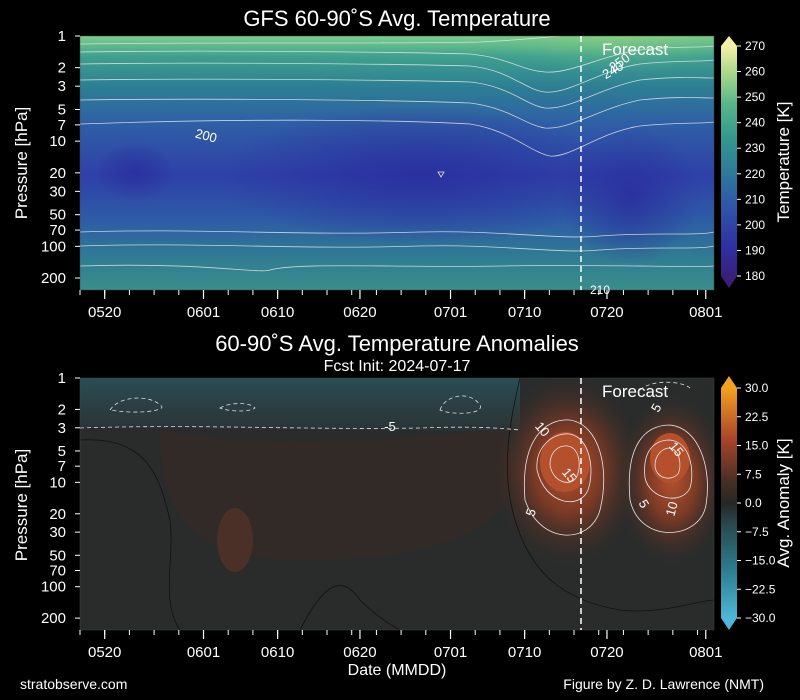 The width and height of the screenshot is (800, 700). I want to click on top-colorbar-label: Temperature [K], so click(783, 162).